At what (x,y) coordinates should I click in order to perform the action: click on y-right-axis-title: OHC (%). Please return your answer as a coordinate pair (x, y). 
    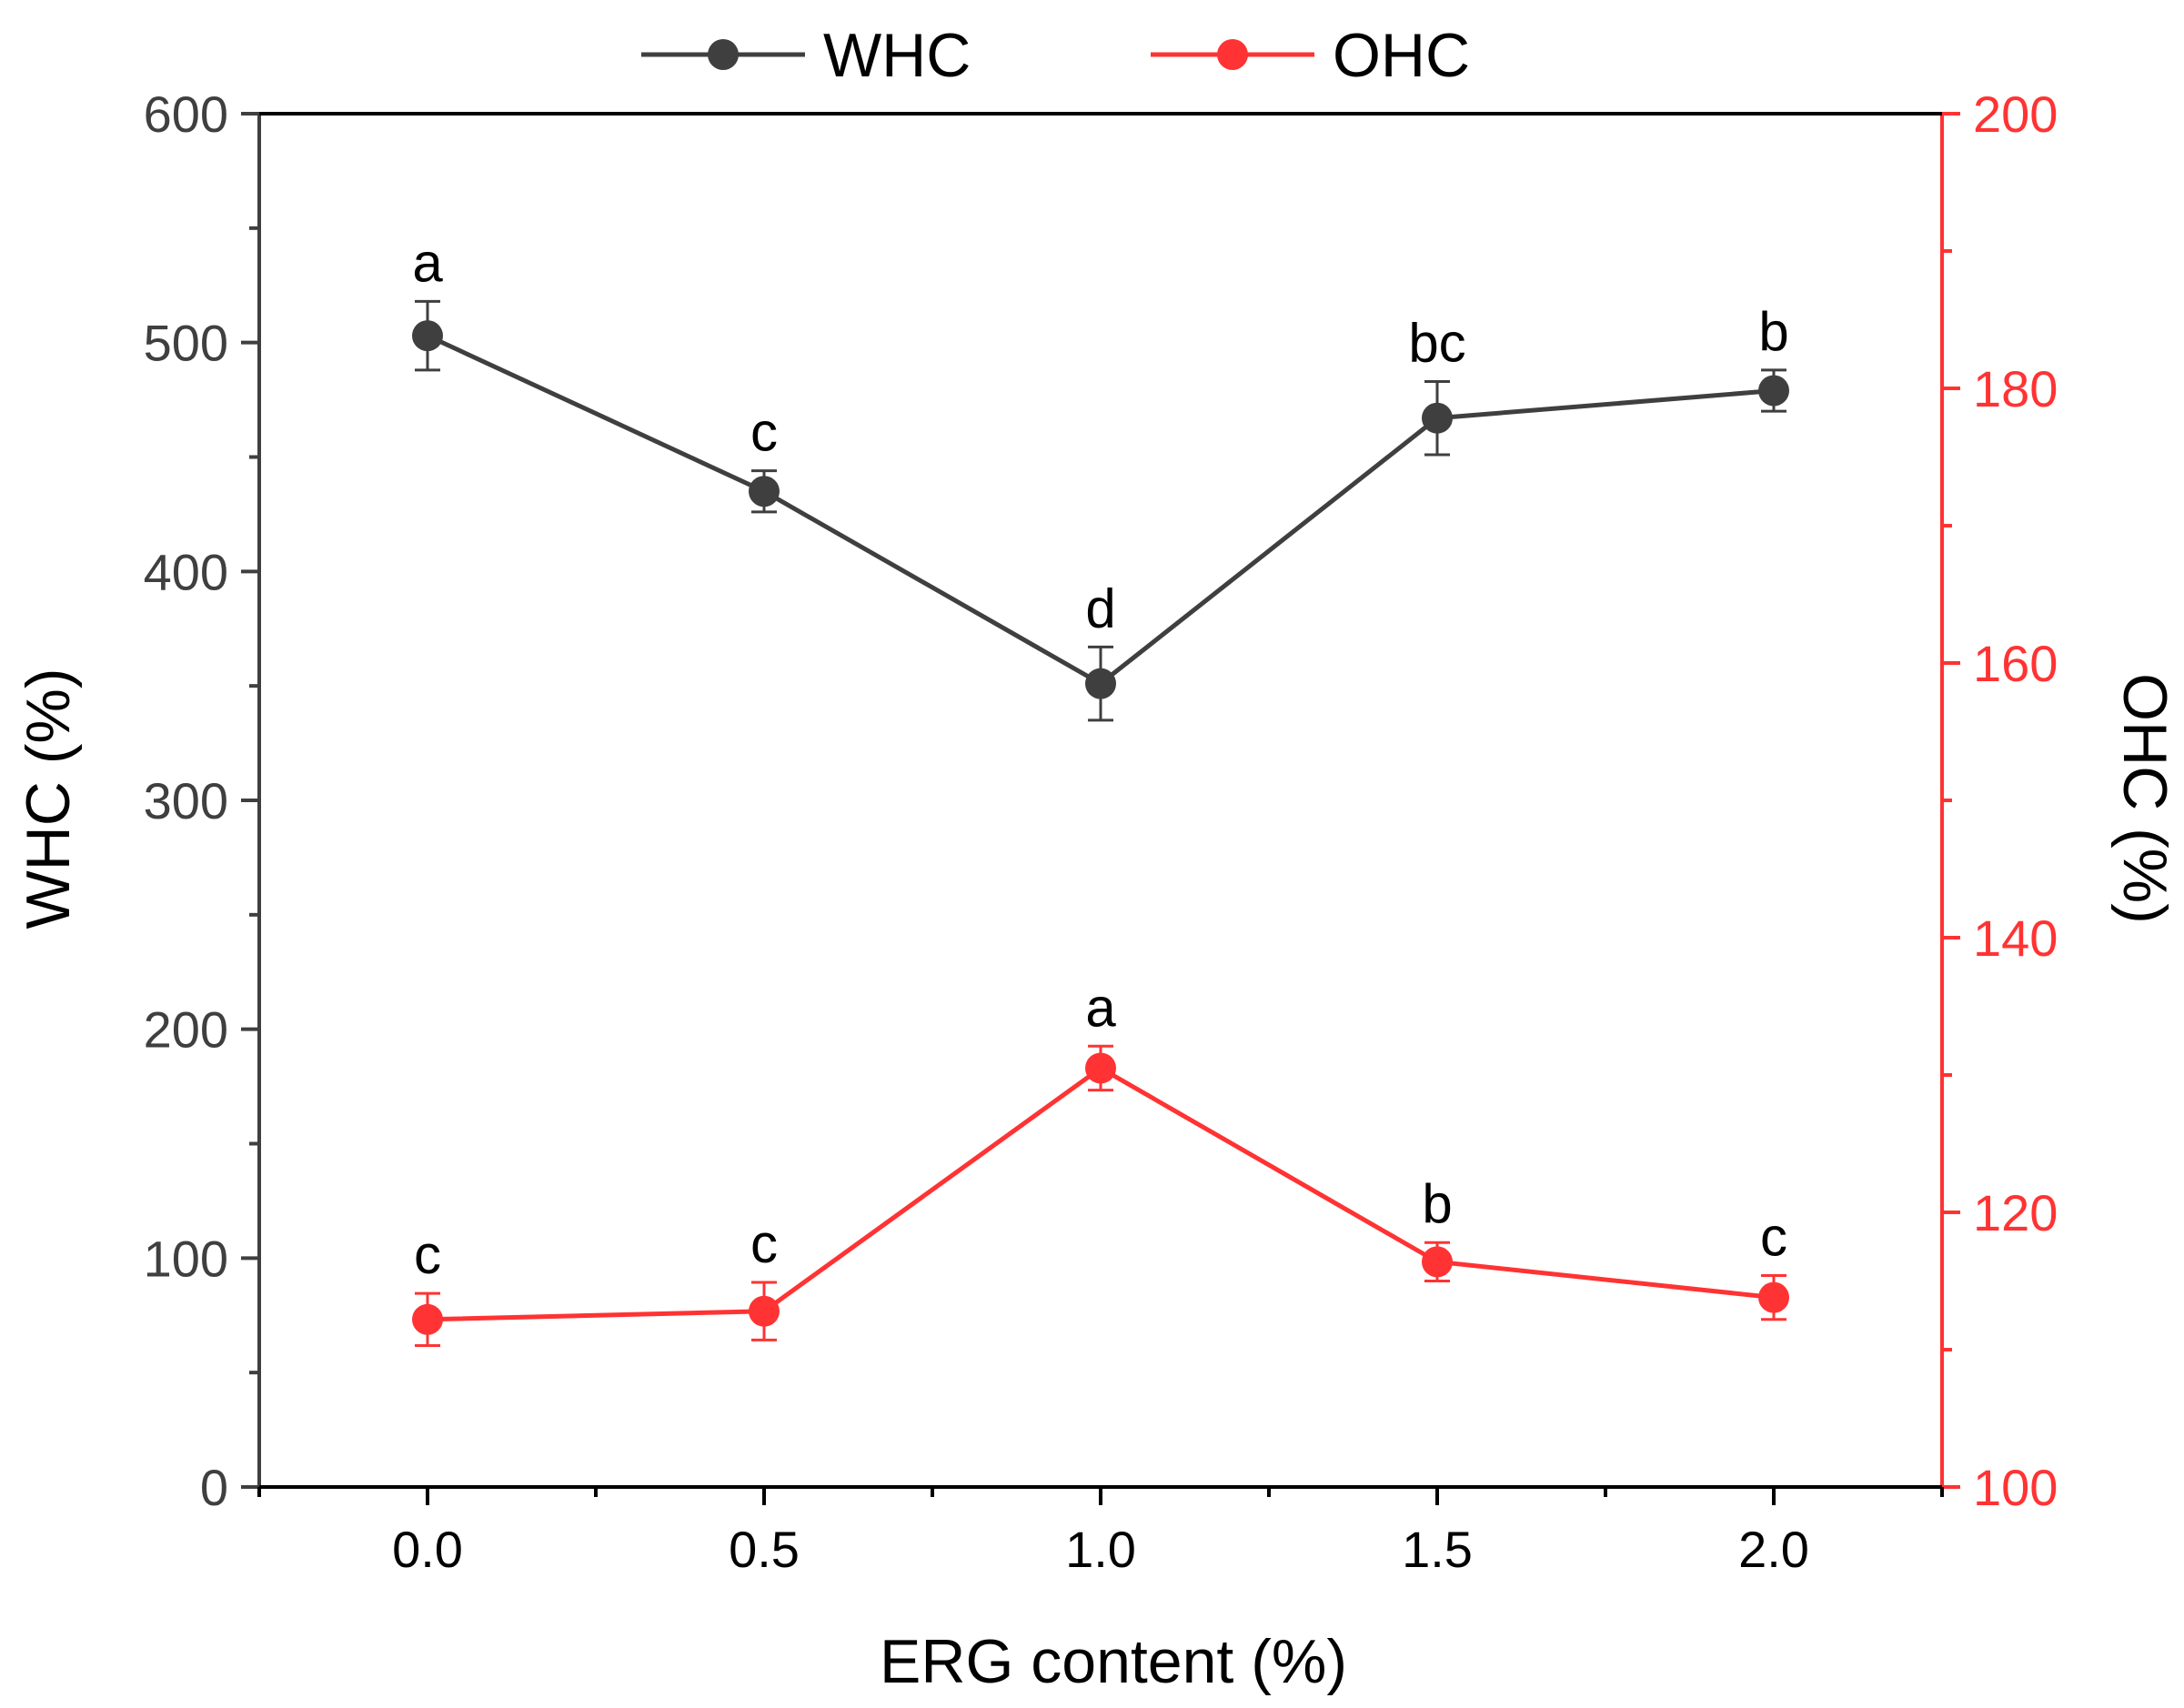
    Looking at the image, I should click on (2144, 798).